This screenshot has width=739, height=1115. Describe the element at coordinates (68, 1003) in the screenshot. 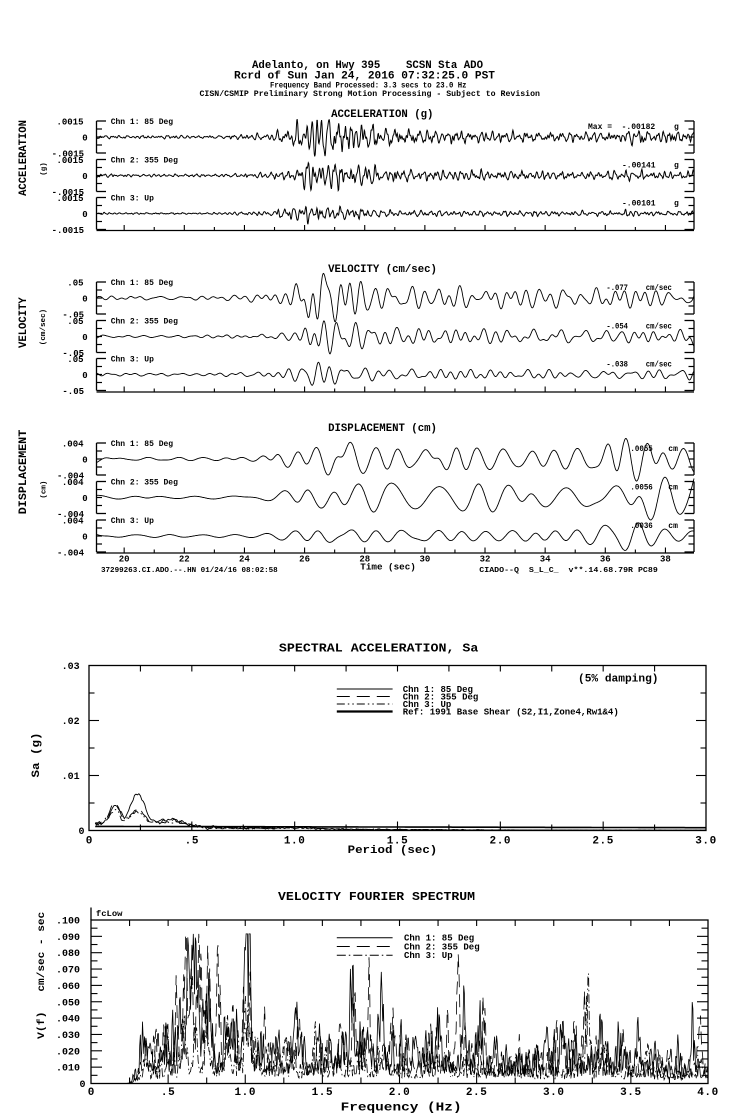

I see `svg-text: .050` at that location.